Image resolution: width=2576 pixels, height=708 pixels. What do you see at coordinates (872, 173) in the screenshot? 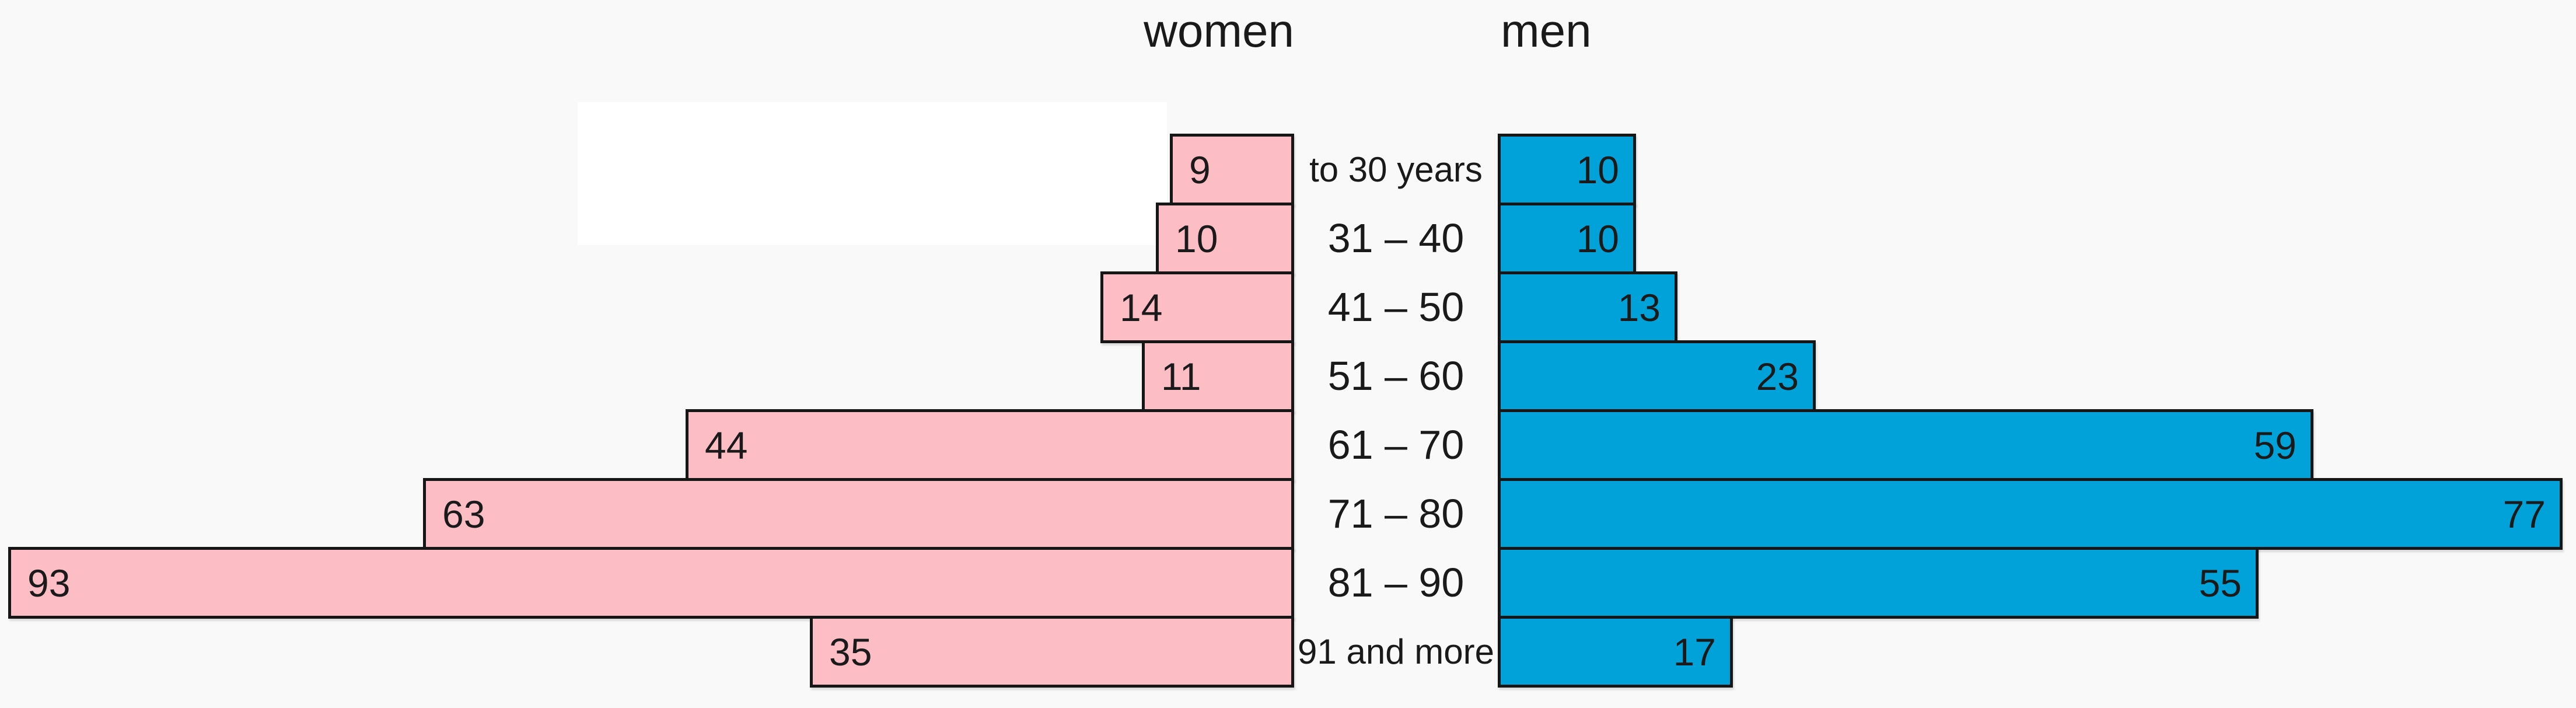
I see `background-highlight` at bounding box center [872, 173].